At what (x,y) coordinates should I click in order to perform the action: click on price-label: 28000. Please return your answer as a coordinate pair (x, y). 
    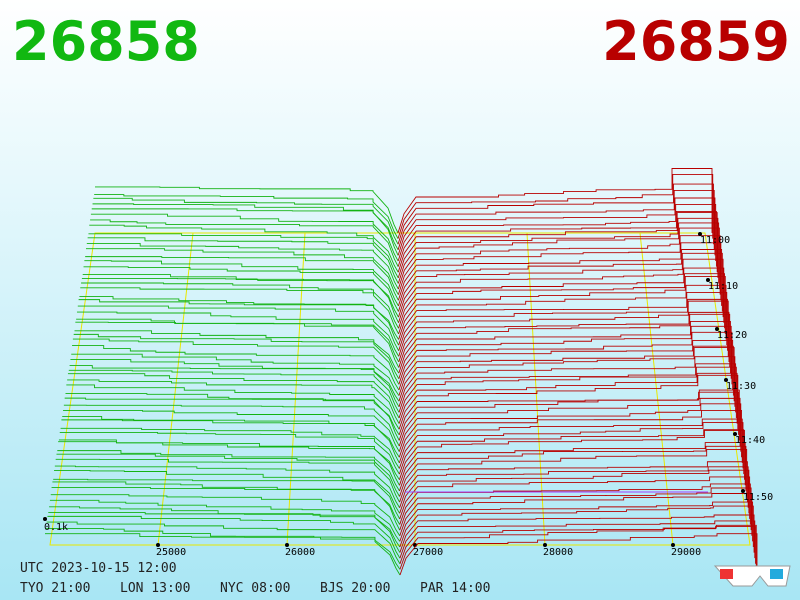
    Looking at the image, I should click on (558, 552).